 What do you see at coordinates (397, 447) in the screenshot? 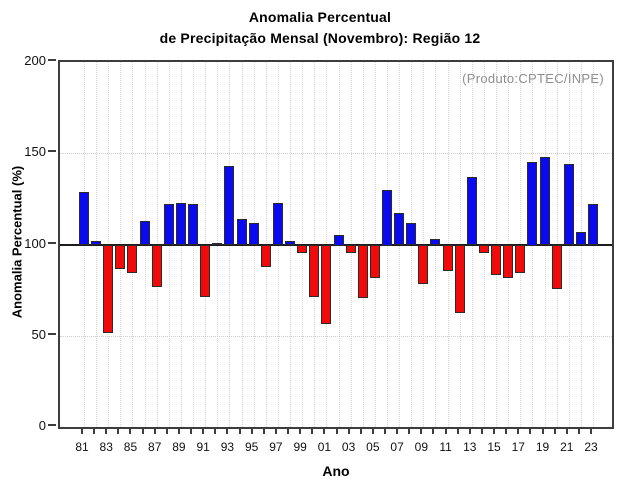
I see `x-tick-label: 07` at bounding box center [397, 447].